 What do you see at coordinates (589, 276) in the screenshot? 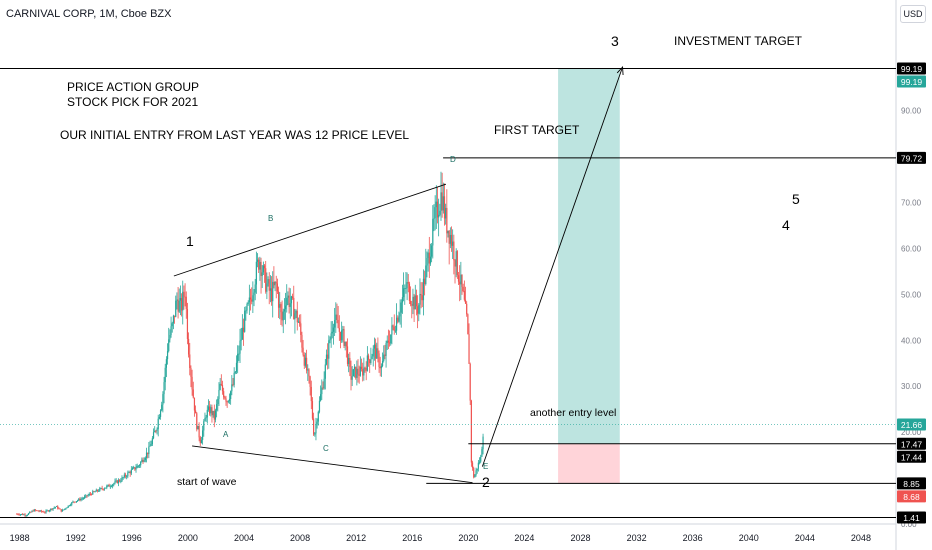
I see `zones` at bounding box center [589, 276].